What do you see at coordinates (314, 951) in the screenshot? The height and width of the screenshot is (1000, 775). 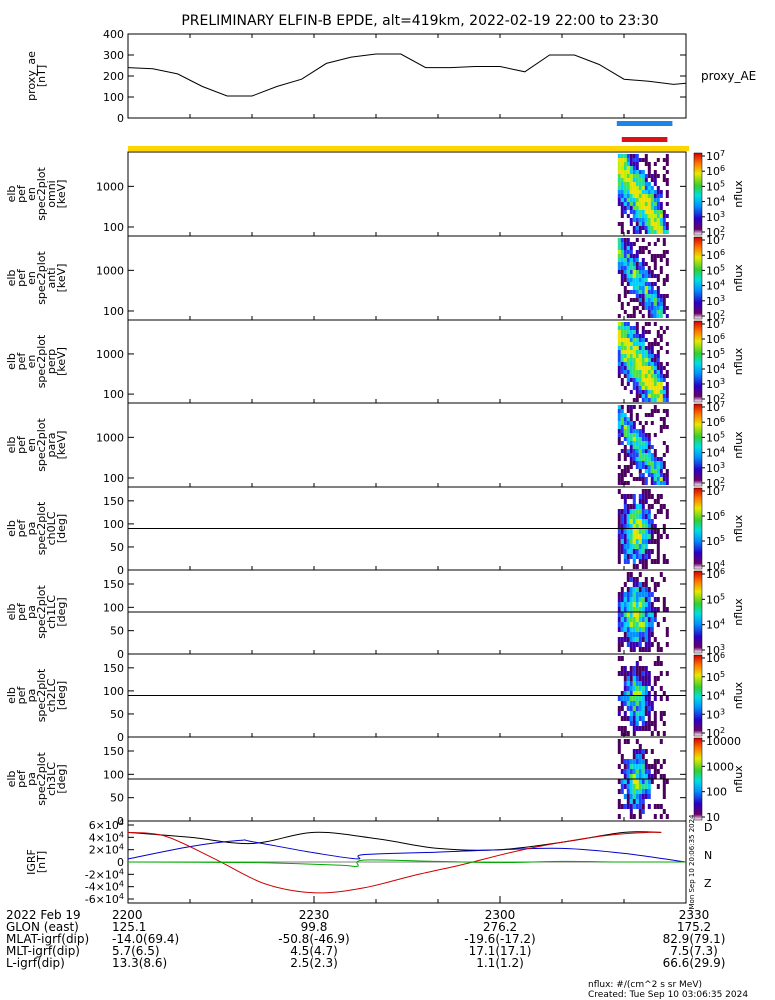 I see `footer-row-value: 4.5(4.7)` at bounding box center [314, 951].